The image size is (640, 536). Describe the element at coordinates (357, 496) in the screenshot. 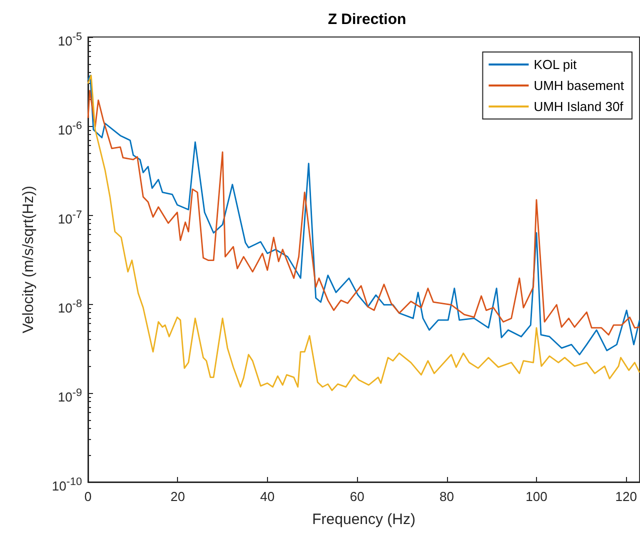

I see `x-tick-label: 60` at that location.